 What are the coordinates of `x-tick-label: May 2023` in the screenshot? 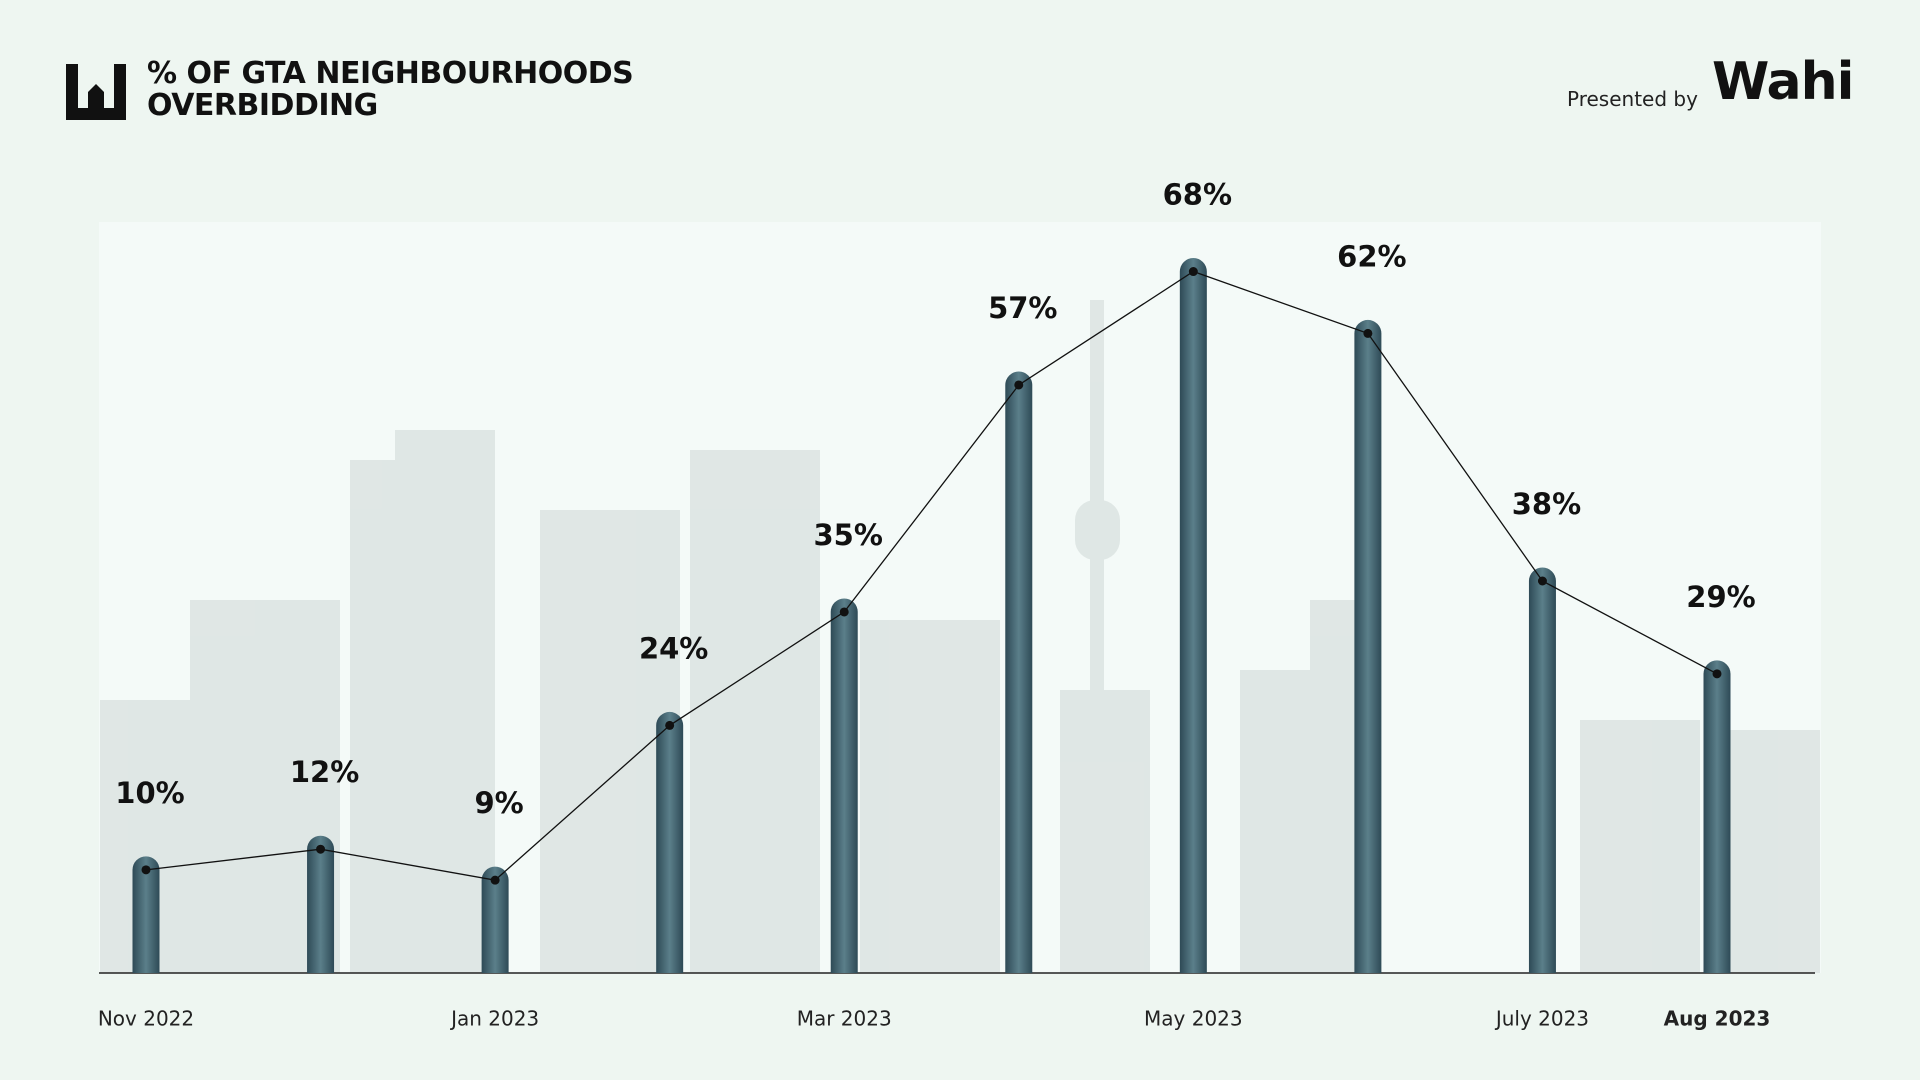 It's located at (1193, 1019).